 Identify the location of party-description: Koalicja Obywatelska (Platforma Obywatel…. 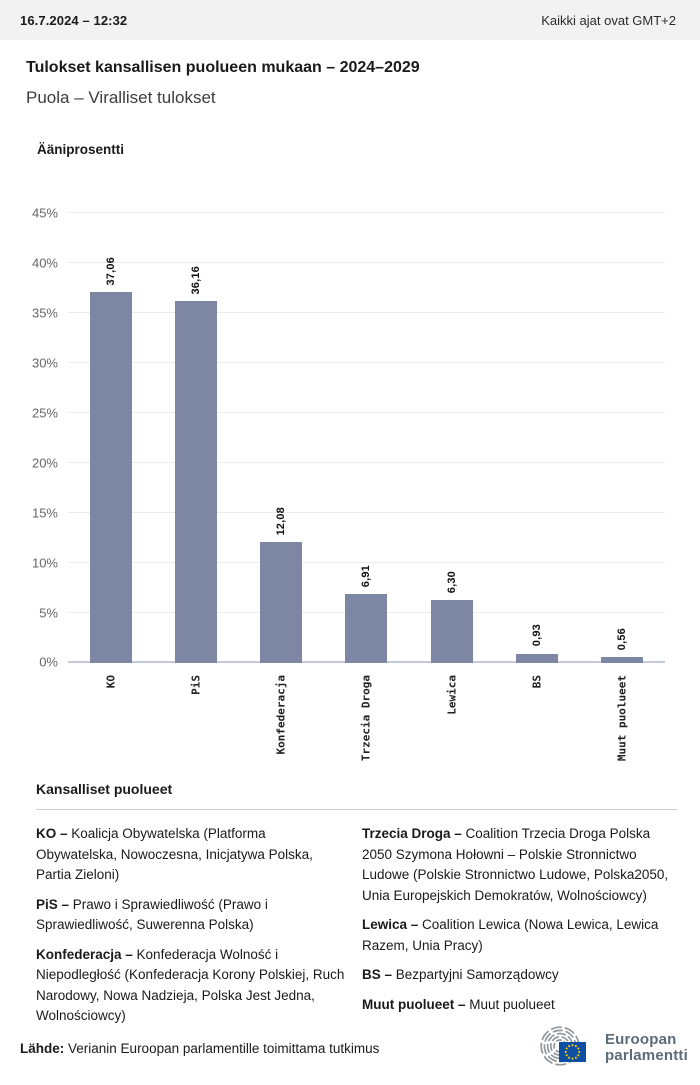
(174, 854).